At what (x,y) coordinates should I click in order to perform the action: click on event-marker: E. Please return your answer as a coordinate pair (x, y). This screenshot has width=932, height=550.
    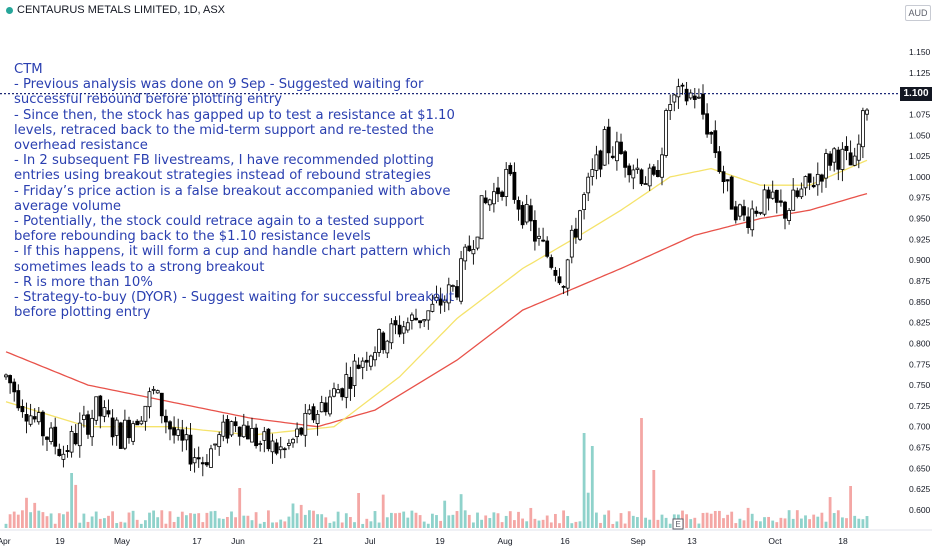
    Looking at the image, I should click on (678, 524).